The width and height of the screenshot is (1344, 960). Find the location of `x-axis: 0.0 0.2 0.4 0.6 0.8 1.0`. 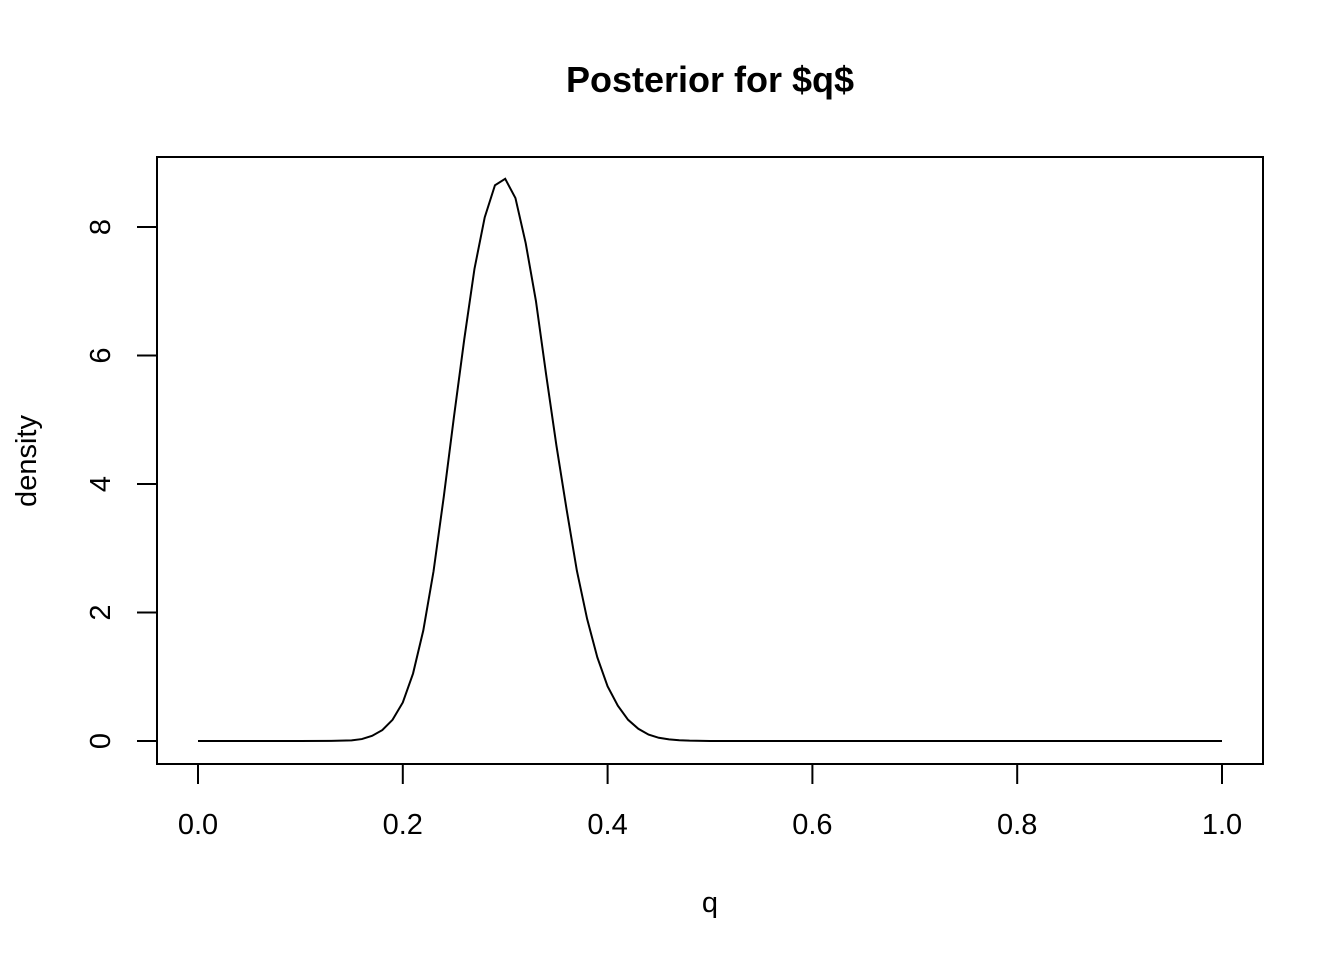

x-axis: 0.0 0.2 0.4 0.6 0.8 1.0 is located at coordinates (710, 802).